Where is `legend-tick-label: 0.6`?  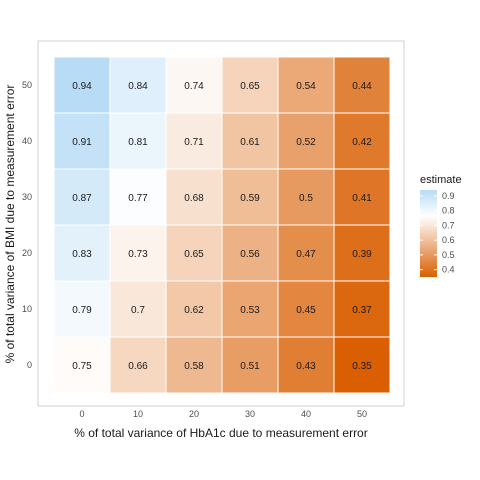
legend-tick-label: 0.6 is located at coordinates (448, 240).